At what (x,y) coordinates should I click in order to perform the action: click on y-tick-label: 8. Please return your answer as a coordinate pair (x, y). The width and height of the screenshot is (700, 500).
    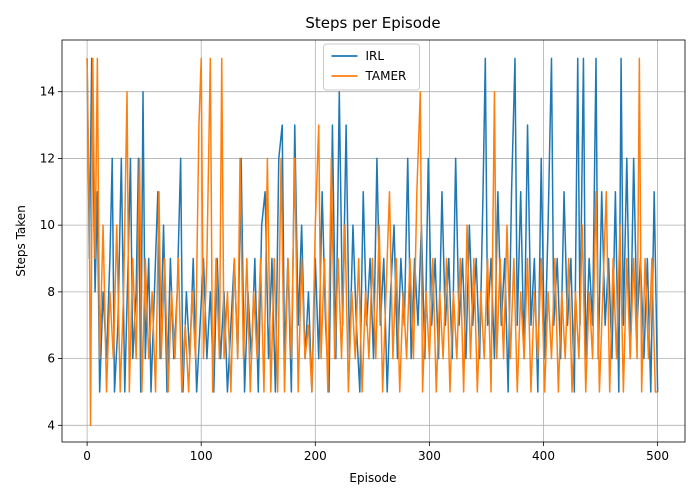
    Looking at the image, I should click on (51, 292).